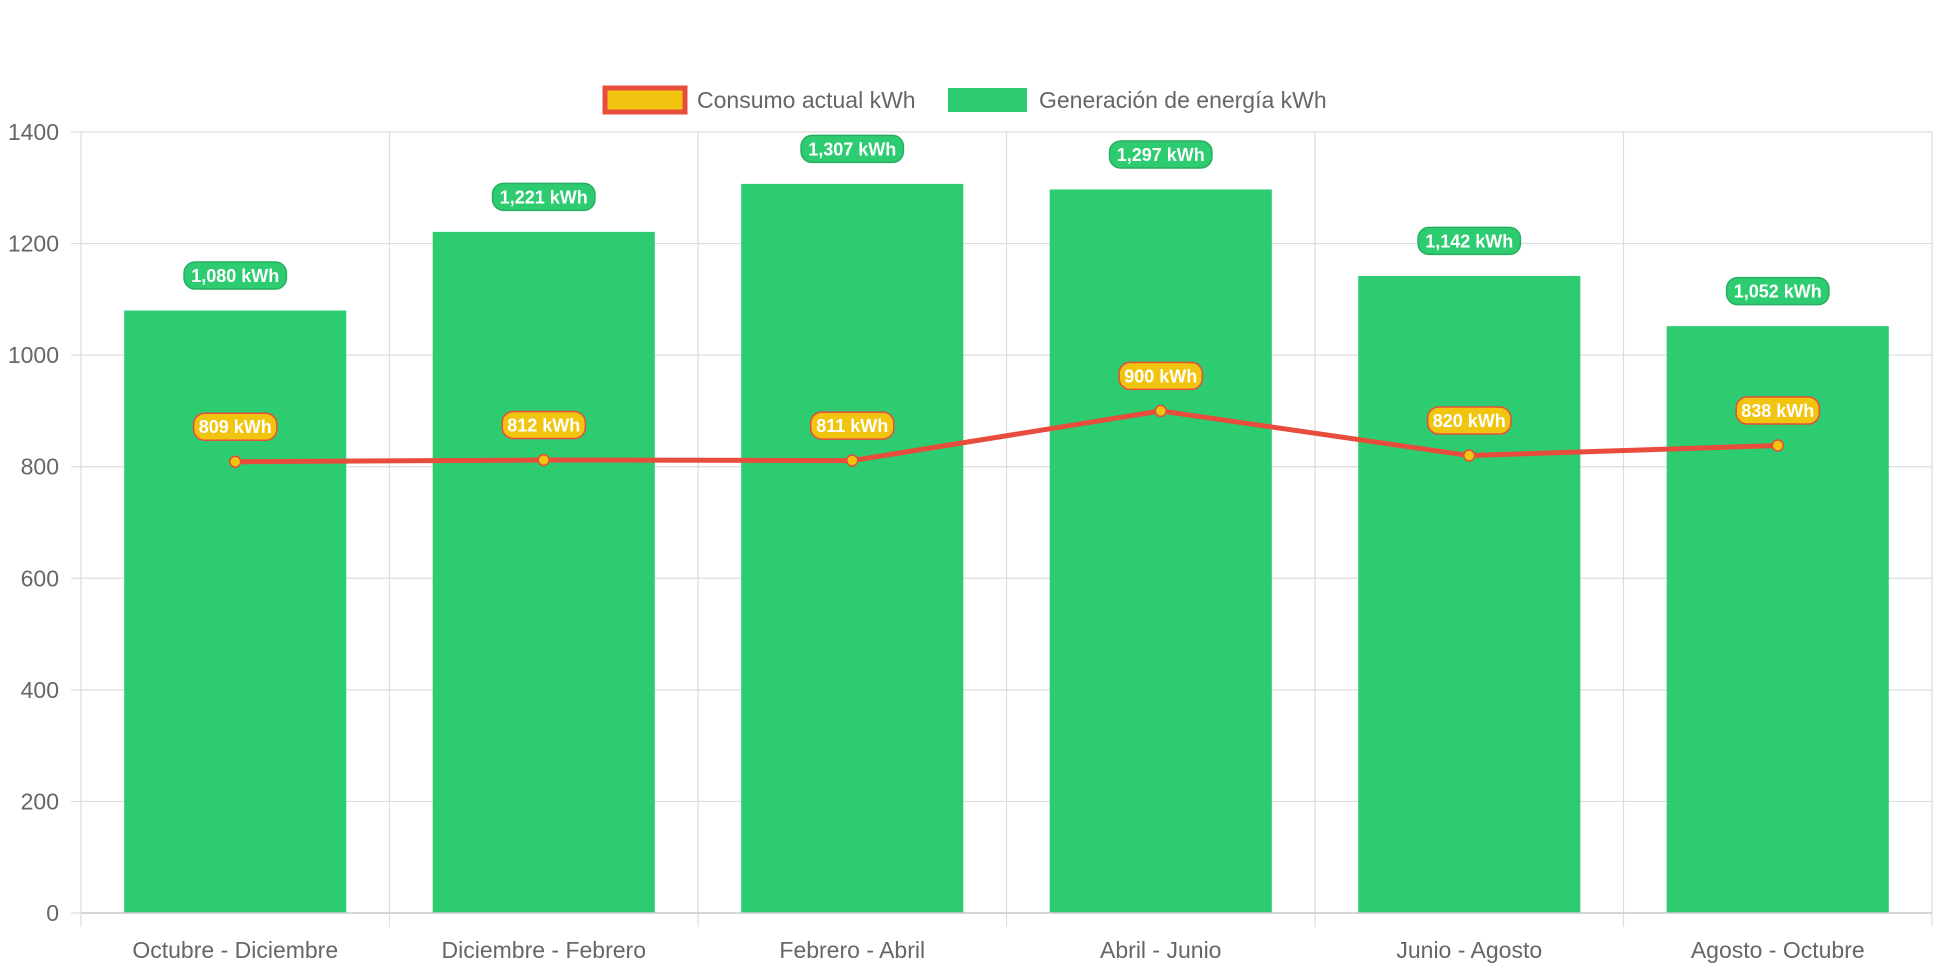  I want to click on y-tick-label: 600, so click(40, 578).